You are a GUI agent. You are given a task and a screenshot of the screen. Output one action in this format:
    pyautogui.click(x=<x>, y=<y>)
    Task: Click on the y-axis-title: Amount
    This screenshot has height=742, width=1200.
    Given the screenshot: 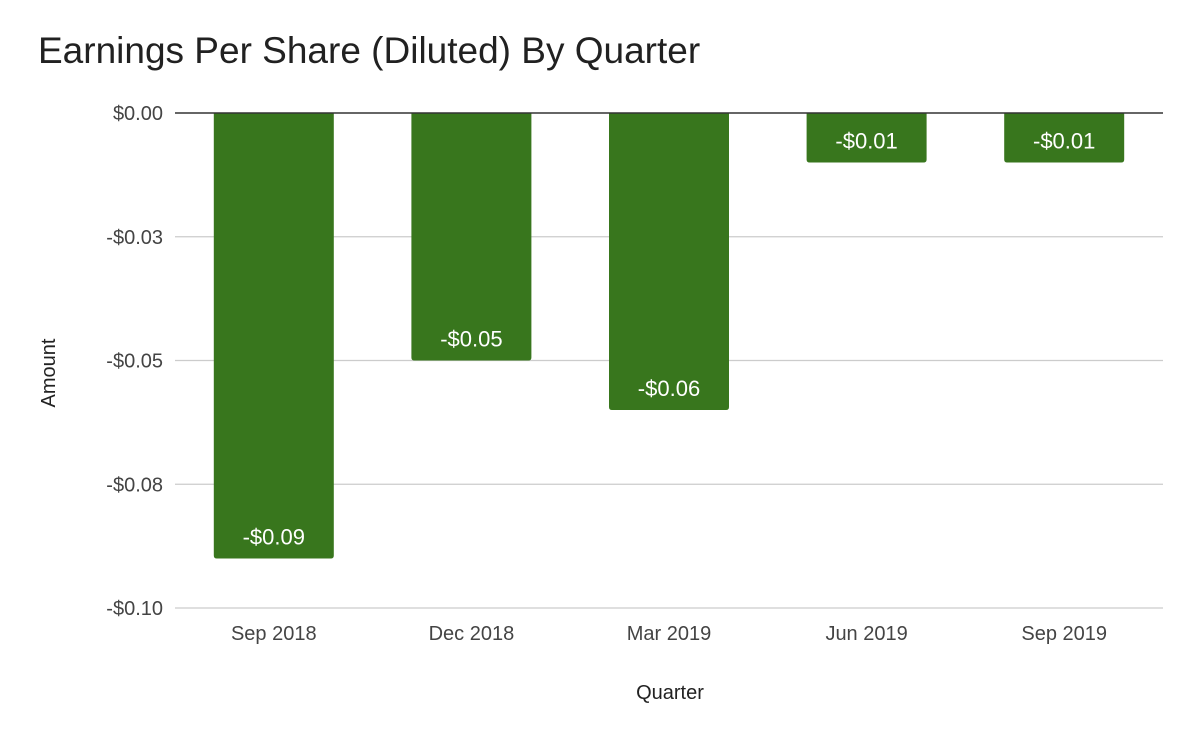 What is the action you would take?
    pyautogui.click(x=49, y=372)
    